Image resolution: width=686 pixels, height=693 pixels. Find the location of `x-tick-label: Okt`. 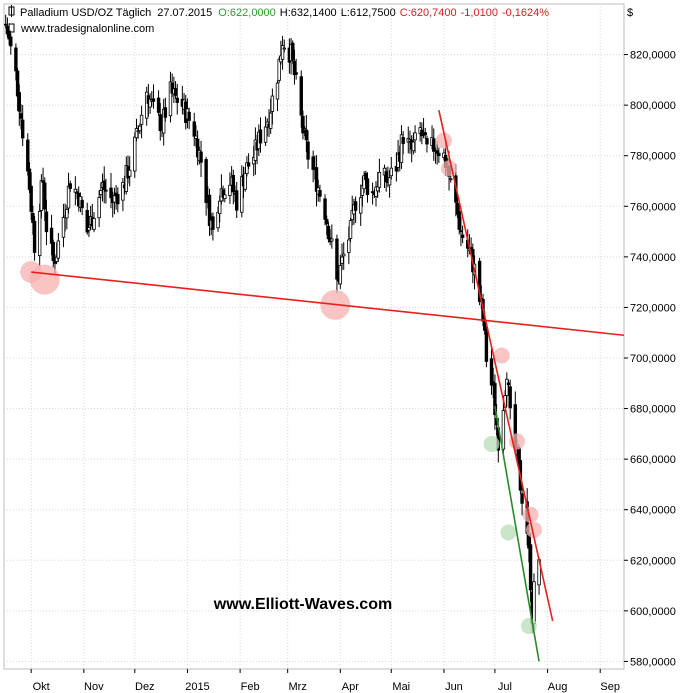

x-tick-label: Okt is located at coordinates (41, 687).